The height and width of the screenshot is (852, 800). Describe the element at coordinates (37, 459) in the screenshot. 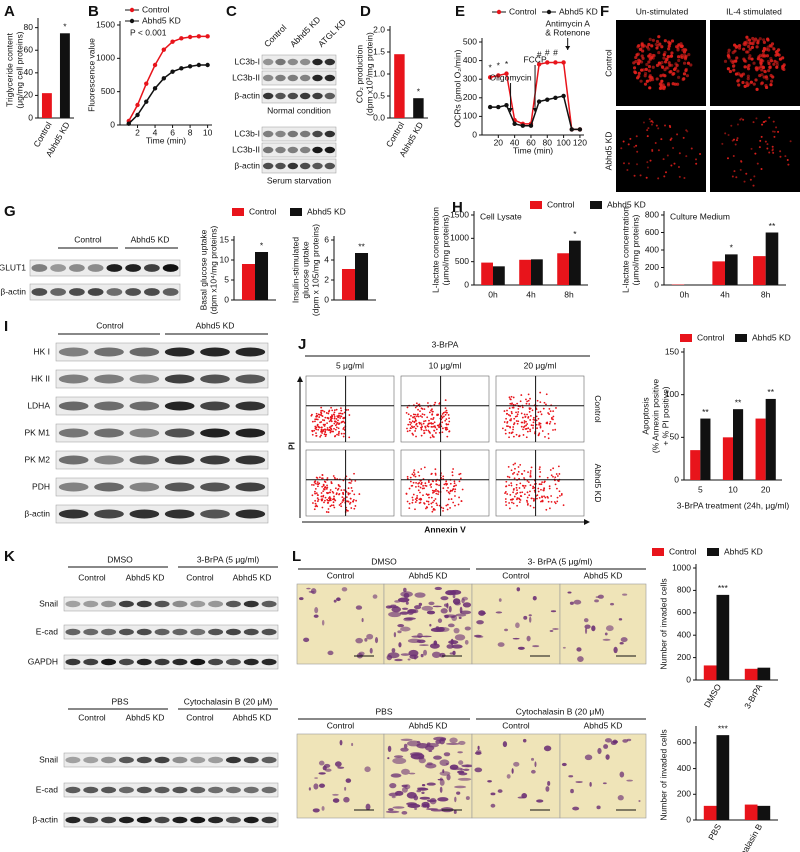

I see `row-label: PK M2` at that location.